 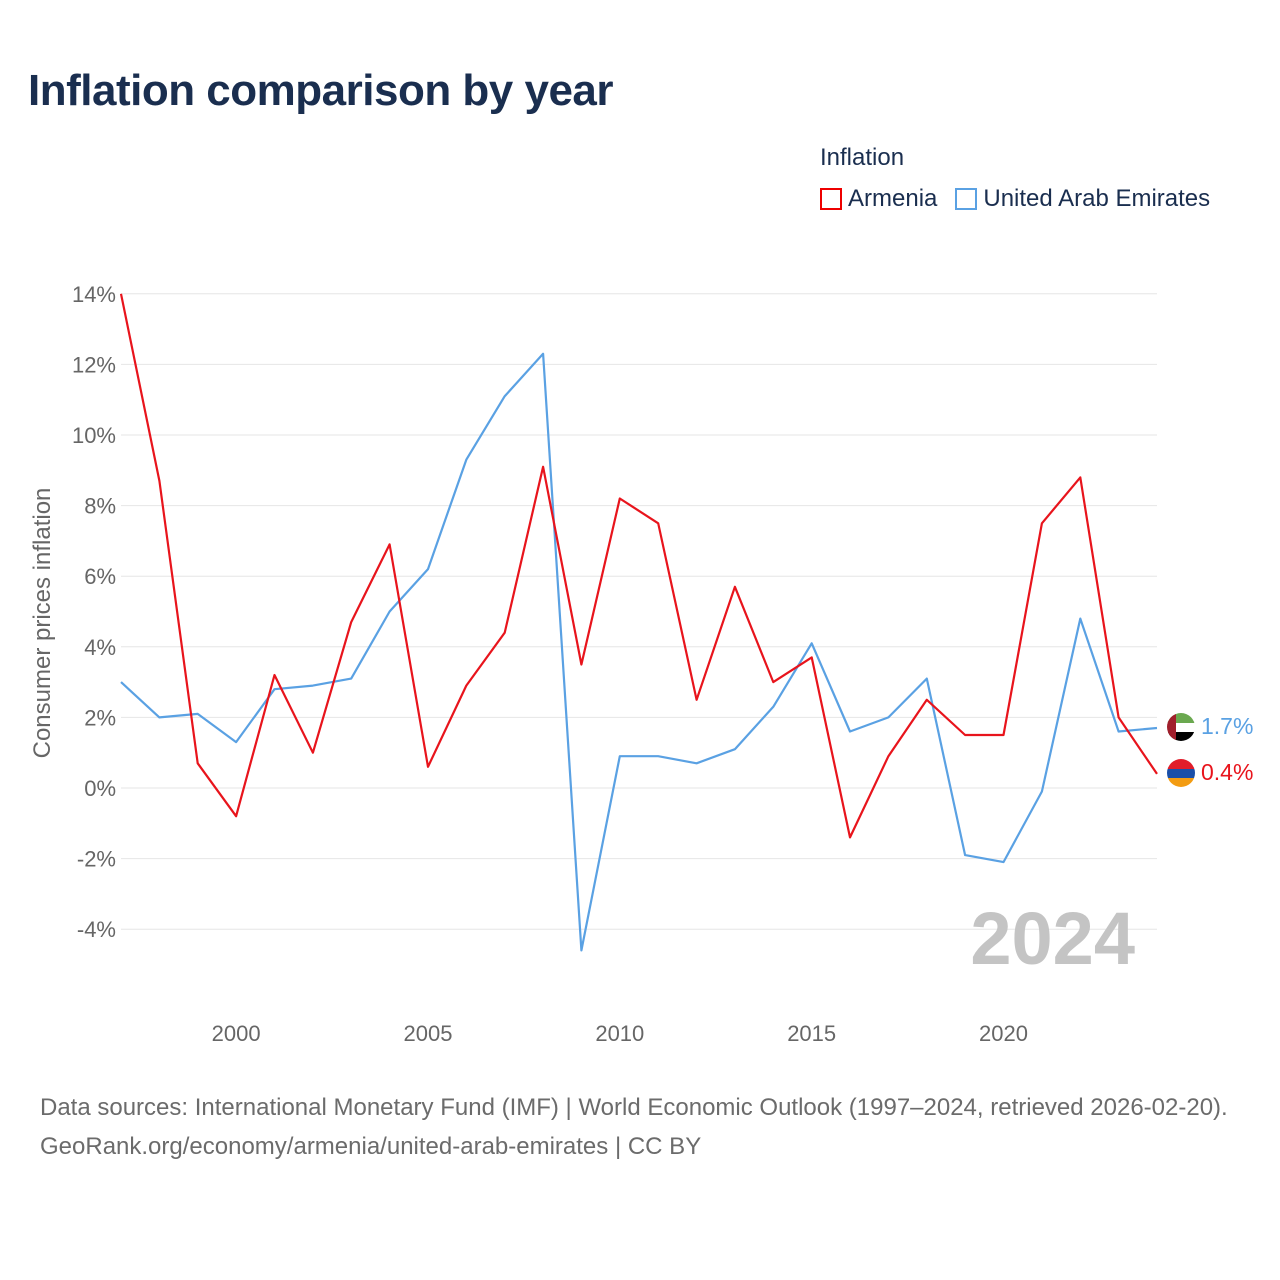 I want to click on y-axis-label: Consumer prices inflation, so click(x=42, y=623).